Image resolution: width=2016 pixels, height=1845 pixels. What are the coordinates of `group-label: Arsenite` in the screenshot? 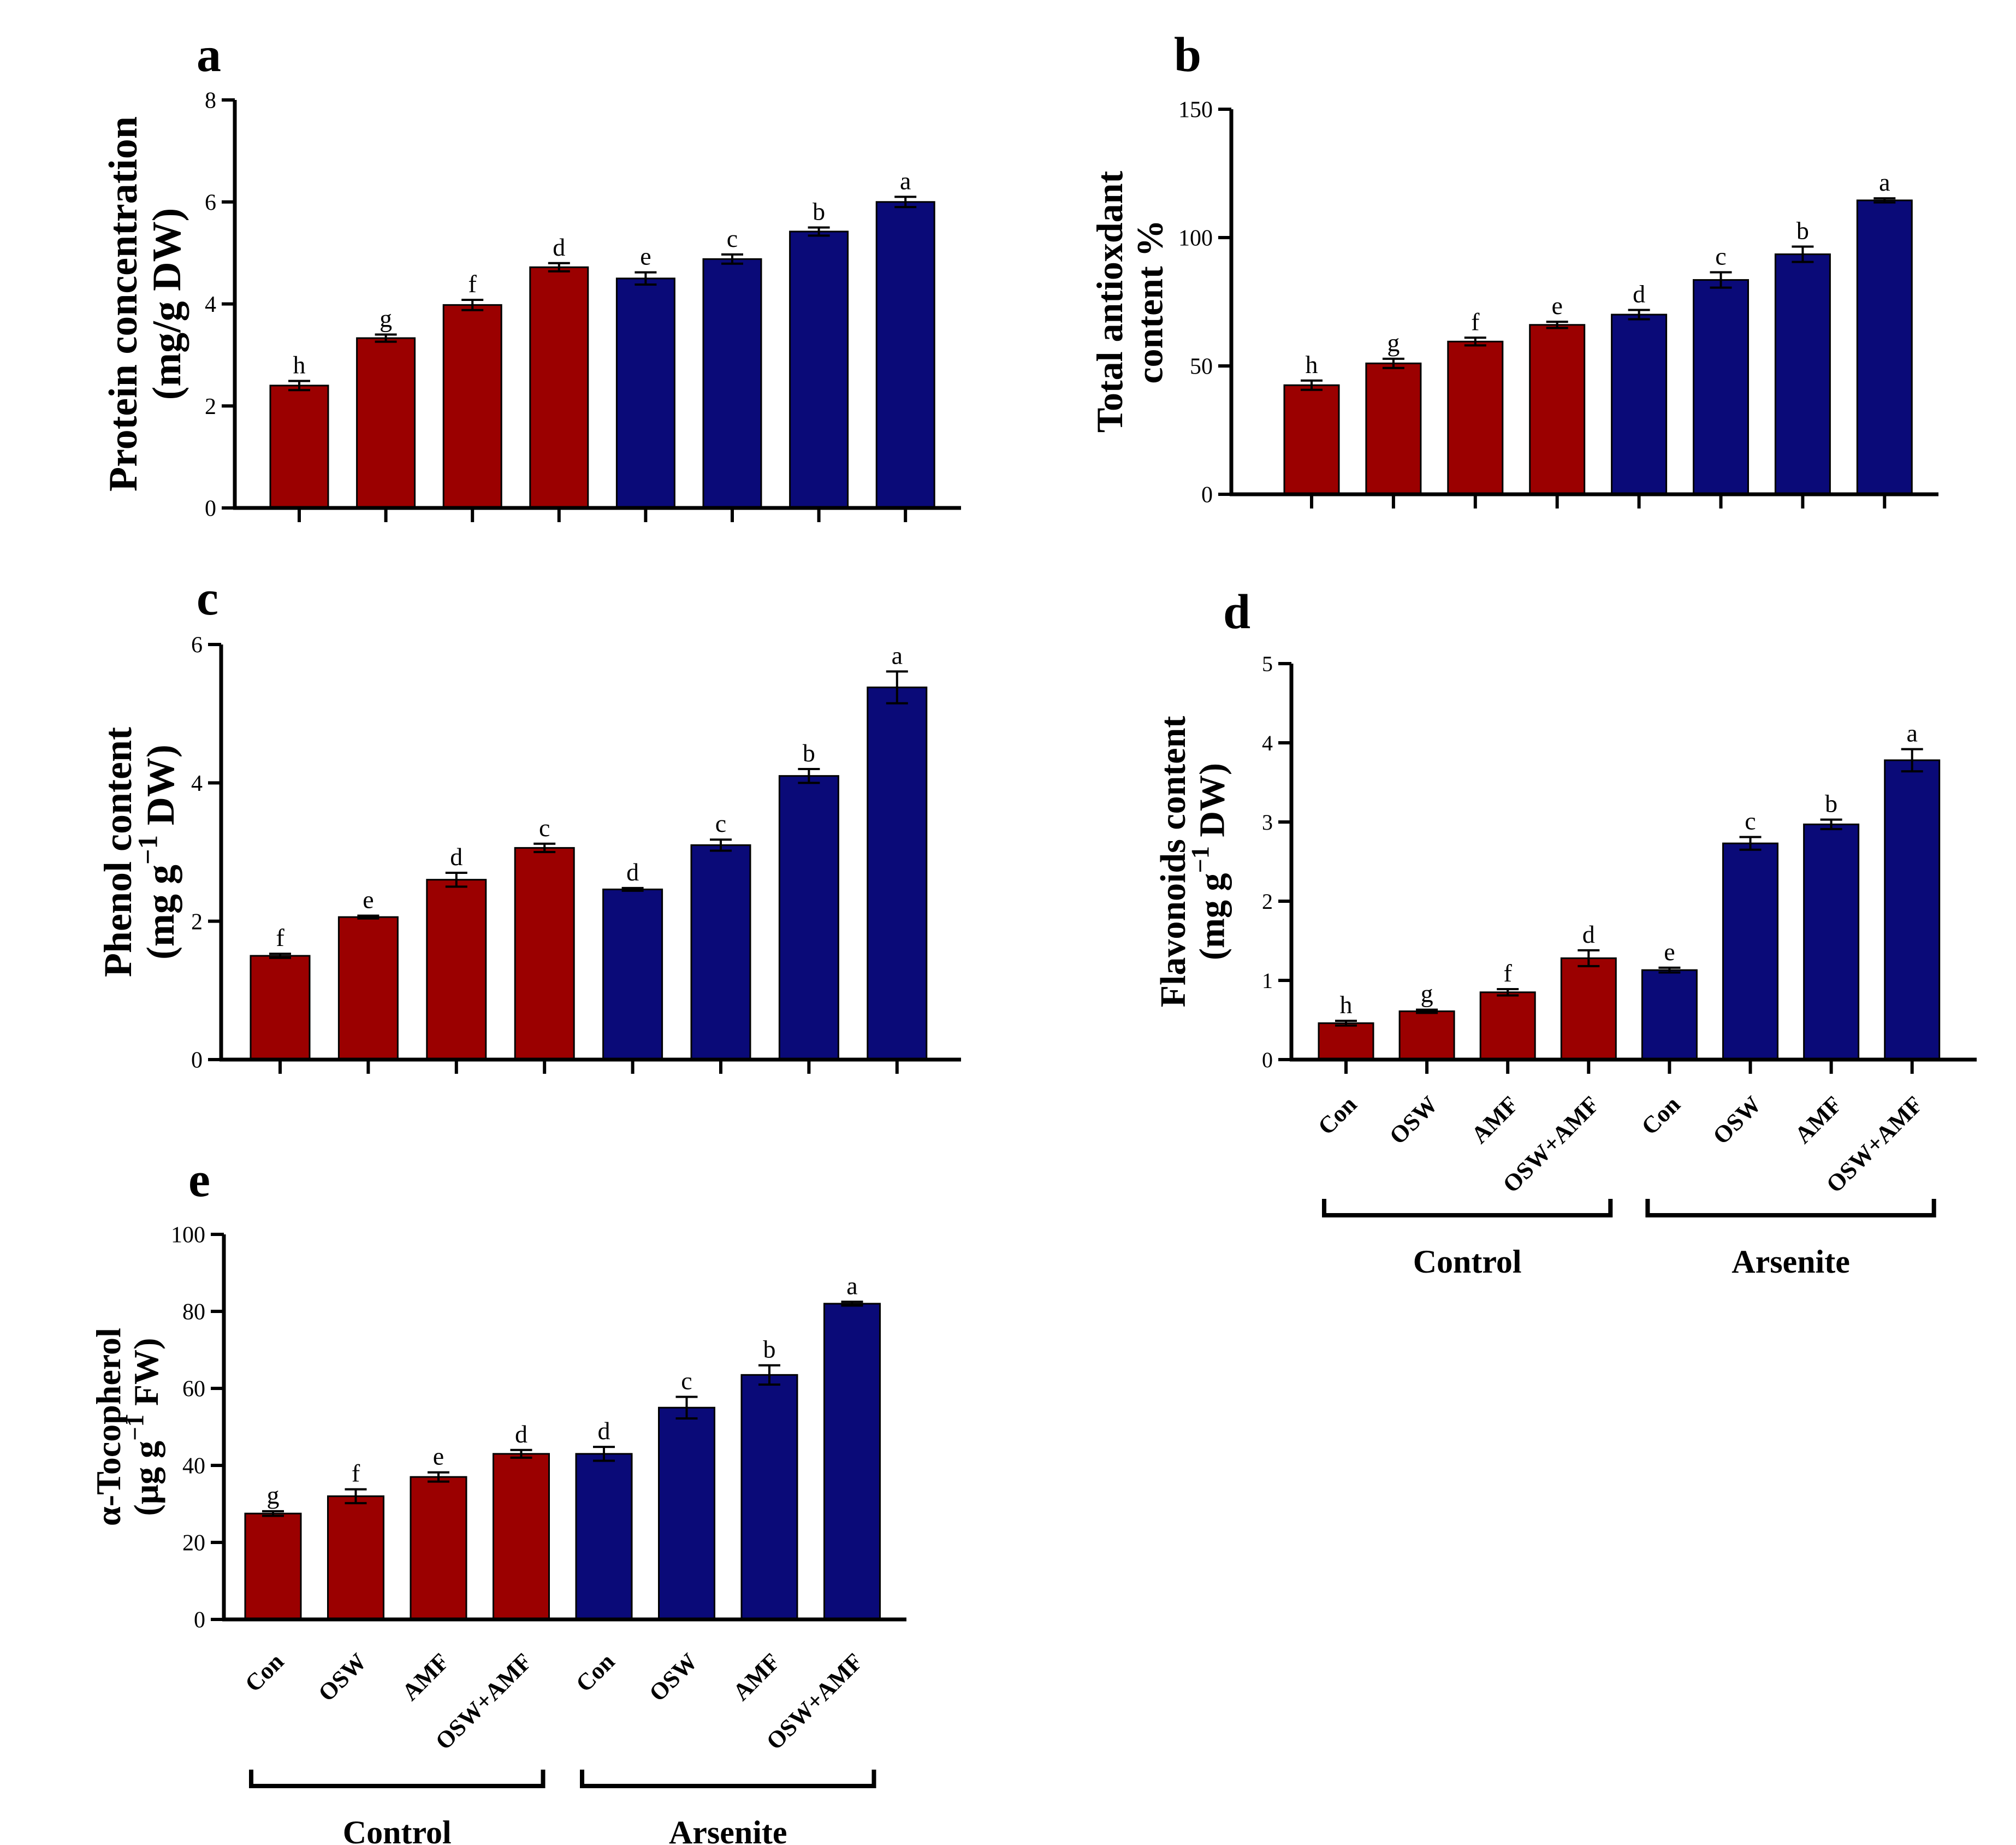 It's located at (728, 1829).